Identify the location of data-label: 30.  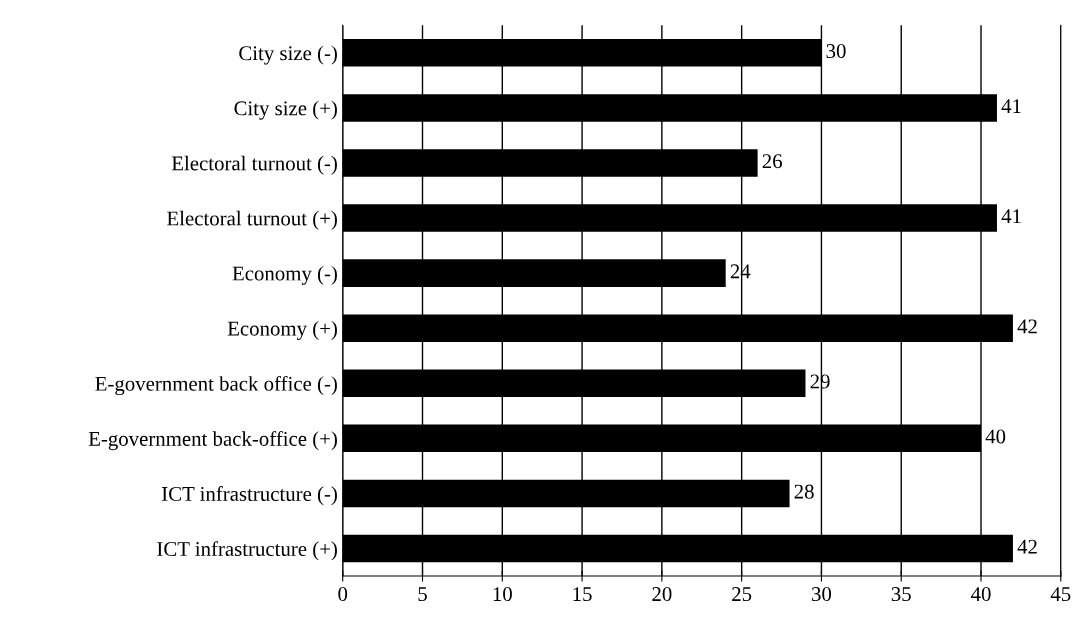
(836, 51).